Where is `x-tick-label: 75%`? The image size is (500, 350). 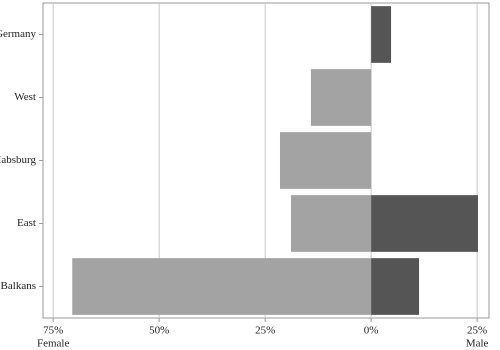
x-tick-label: 75% is located at coordinates (53, 331).